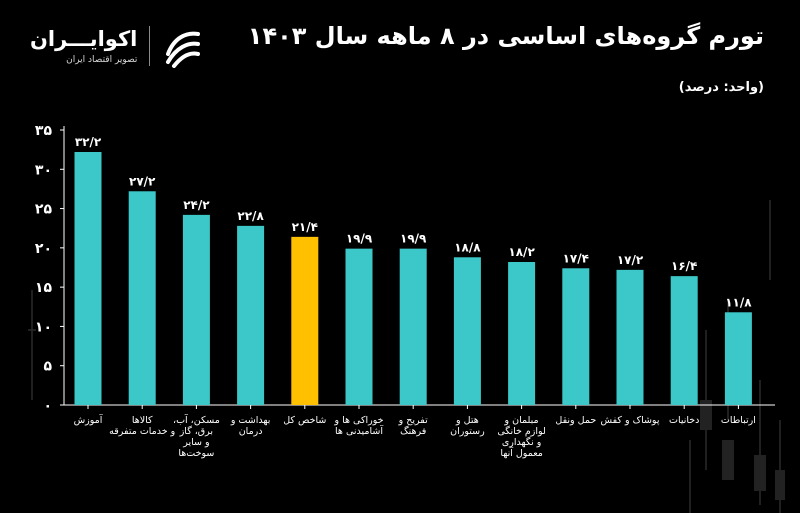 This screenshot has height=513, width=800. What do you see at coordinates (521, 252) in the screenshot?
I see `bar-value-label: ۱۸/۲` at bounding box center [521, 252].